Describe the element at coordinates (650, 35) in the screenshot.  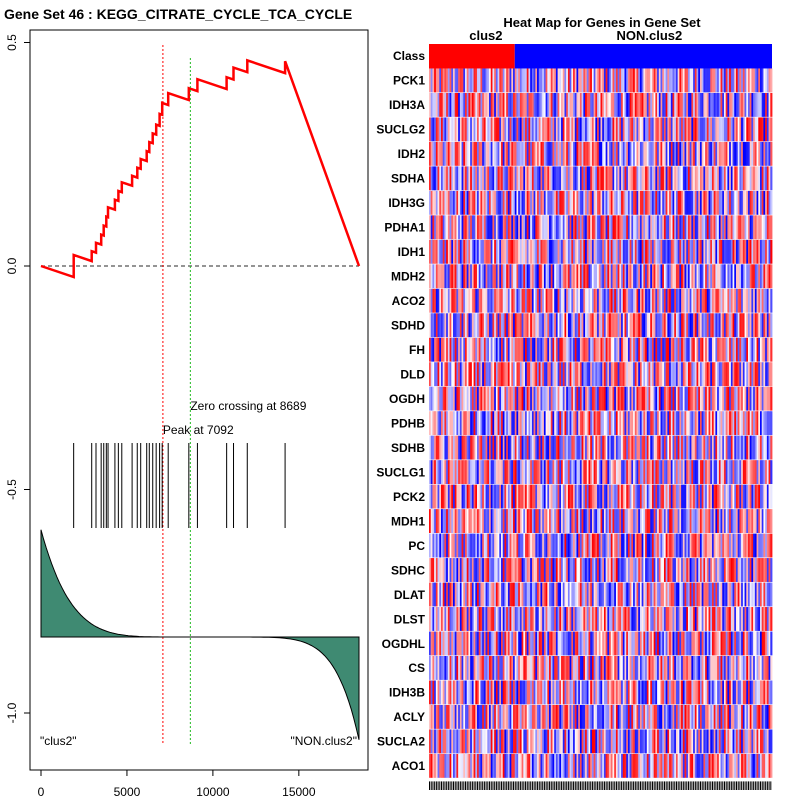
I see `class-name-non-clus2: NON.clus2` at that location.